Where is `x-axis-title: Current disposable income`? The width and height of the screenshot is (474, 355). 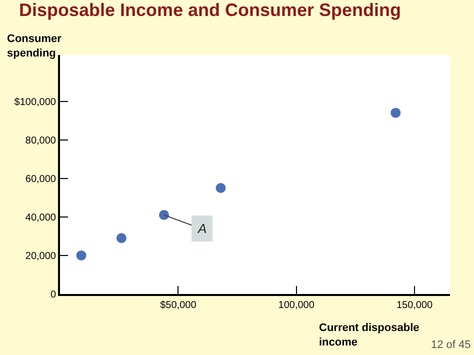
x-axis-title: Current disposable income is located at coordinates (369, 335).